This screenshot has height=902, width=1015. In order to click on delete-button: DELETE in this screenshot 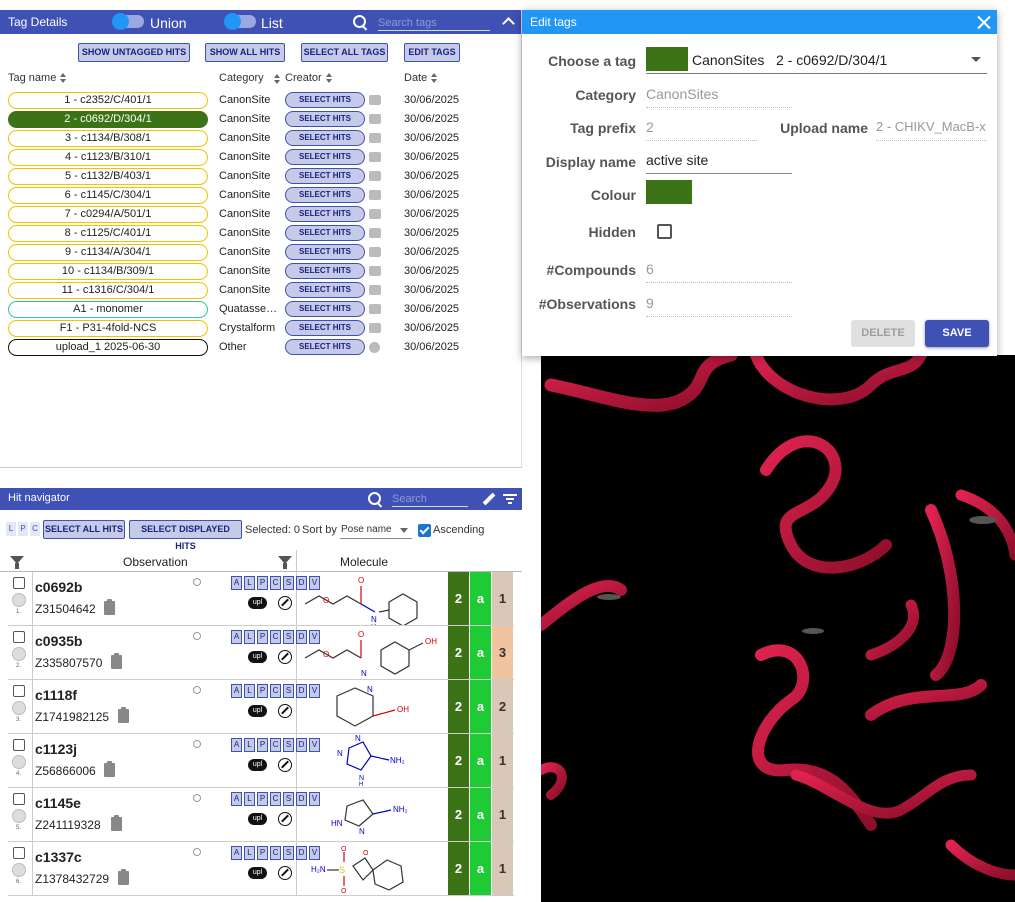, I will do `click(883, 333)`.